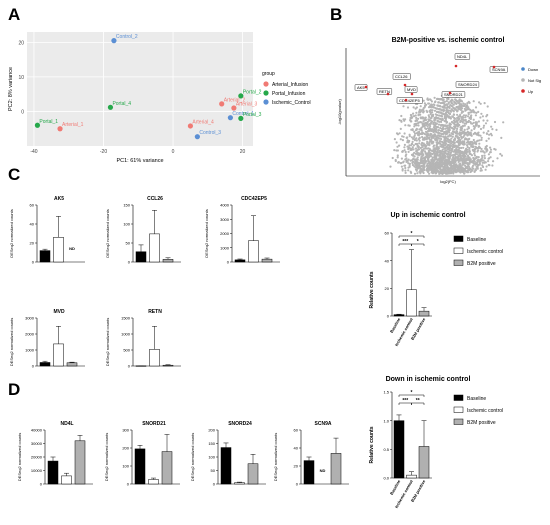 This screenshot has width=550, height=525. I want to click on up-chart-legend-swatch, so click(458, 250).